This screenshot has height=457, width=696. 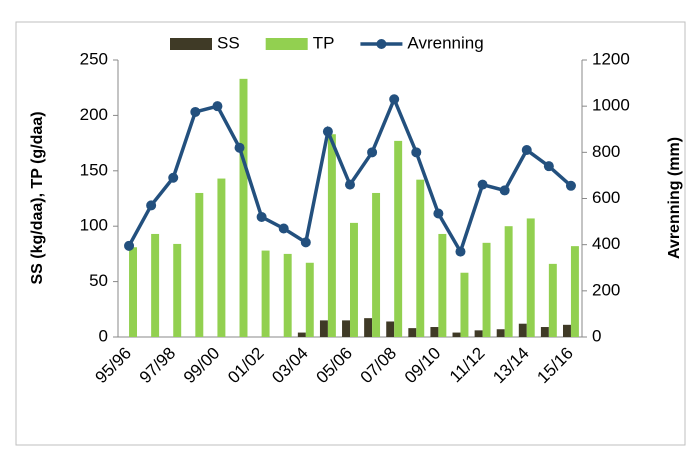 I want to click on y2-axis-label: Avrenning (mm), so click(x=674, y=198).